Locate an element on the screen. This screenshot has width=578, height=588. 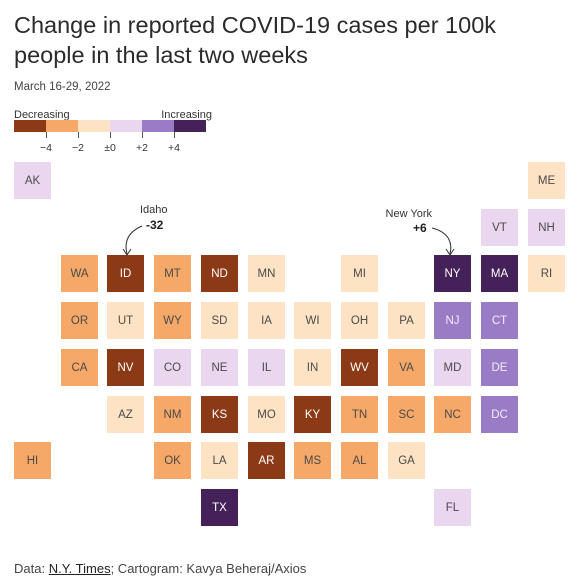
state-tile-ia: IA is located at coordinates (266, 320).